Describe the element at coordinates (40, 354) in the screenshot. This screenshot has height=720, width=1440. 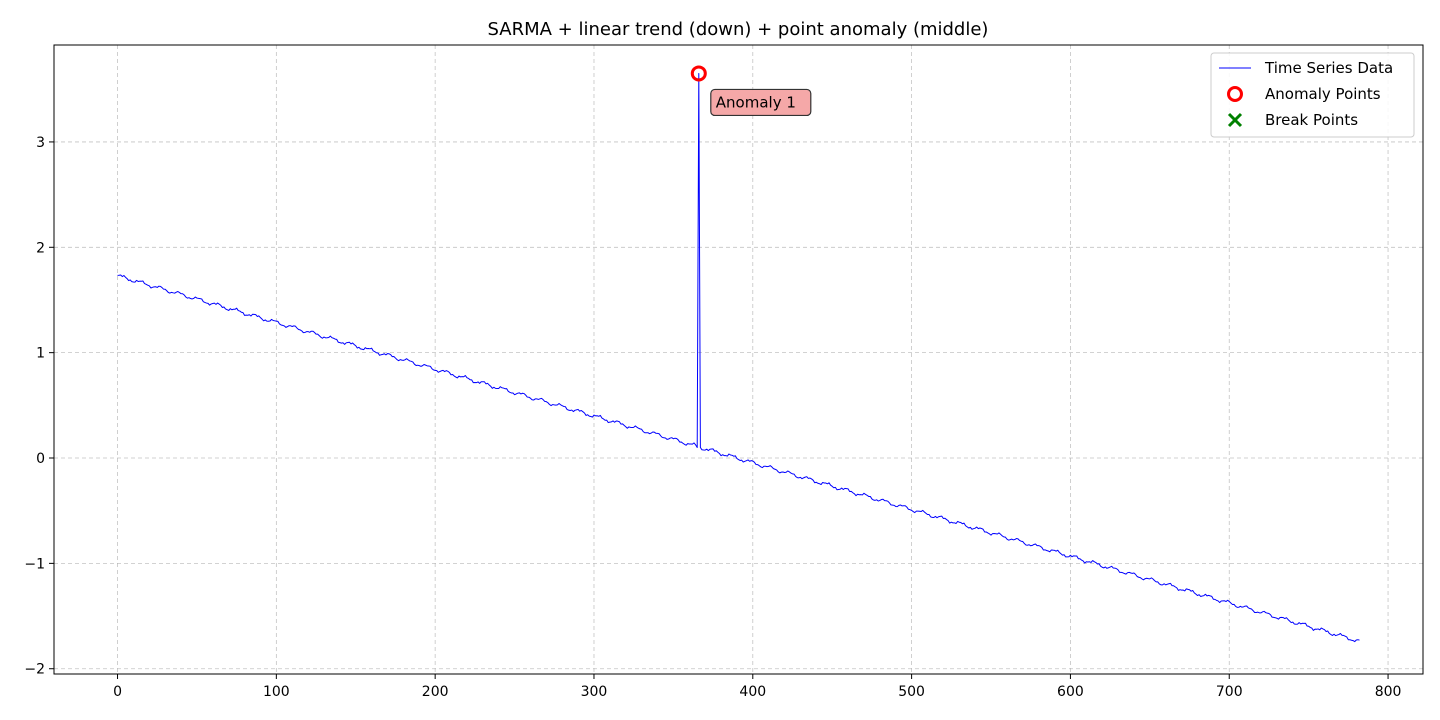
I see `y-tick-label: 1` at that location.